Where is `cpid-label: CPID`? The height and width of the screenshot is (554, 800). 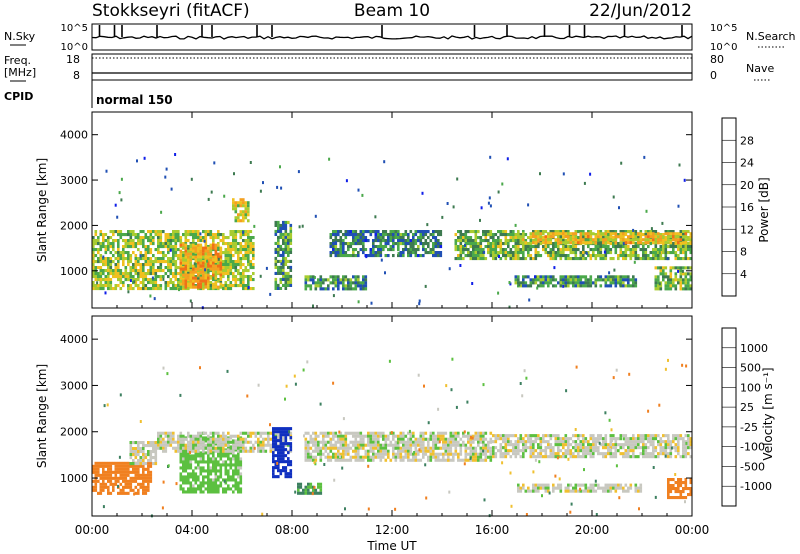
cpid-label: CPID is located at coordinates (18, 96).